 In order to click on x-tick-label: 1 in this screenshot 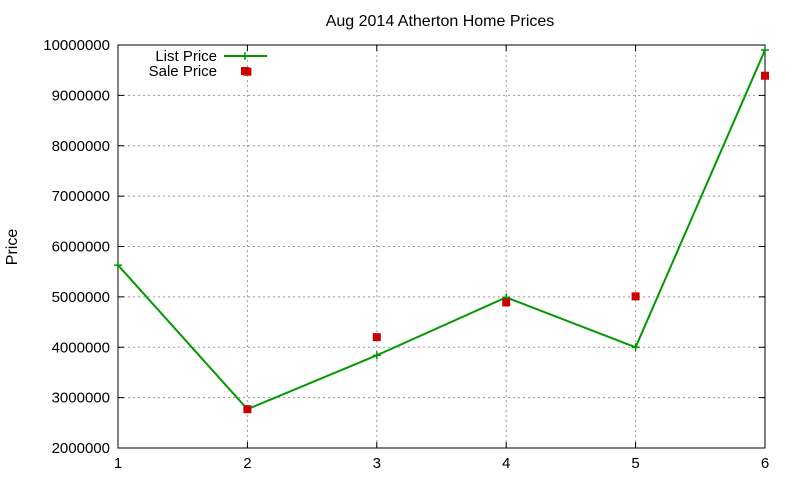, I will do `click(118, 463)`.